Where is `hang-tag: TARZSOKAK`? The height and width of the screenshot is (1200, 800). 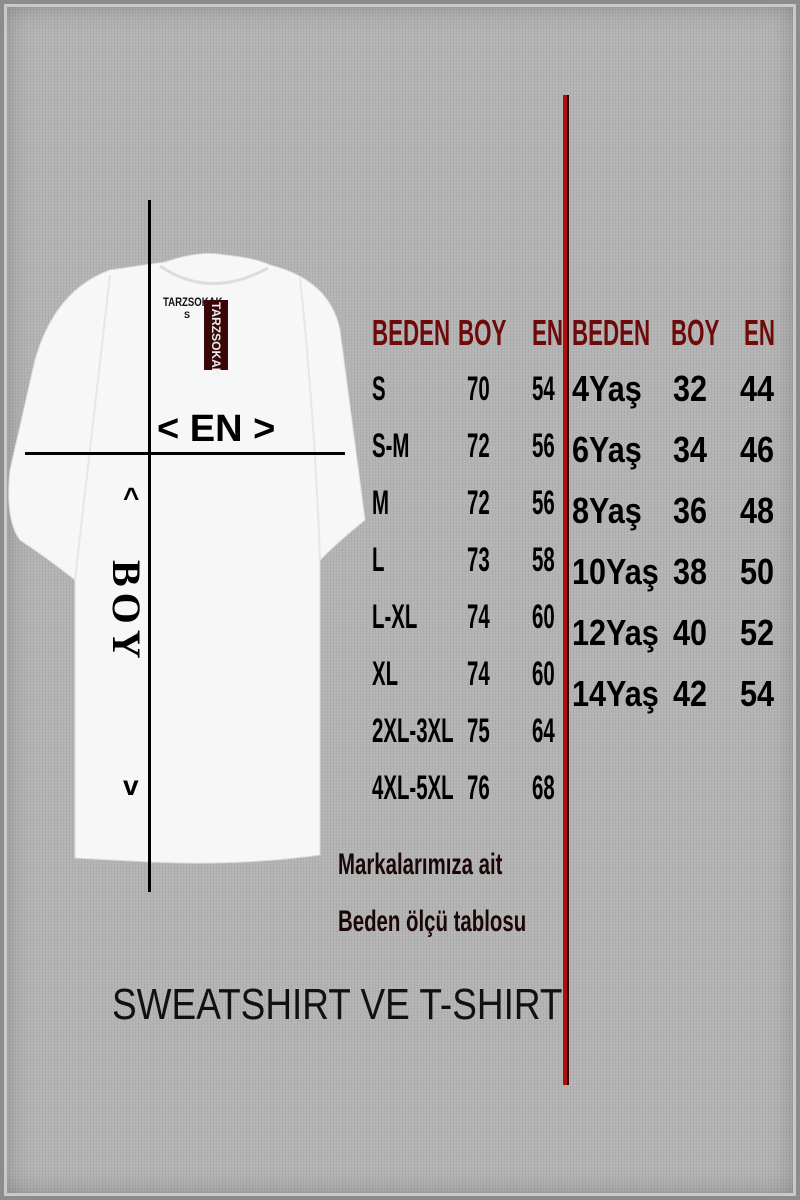 hang-tag: TARZSOKAK is located at coordinates (216, 338).